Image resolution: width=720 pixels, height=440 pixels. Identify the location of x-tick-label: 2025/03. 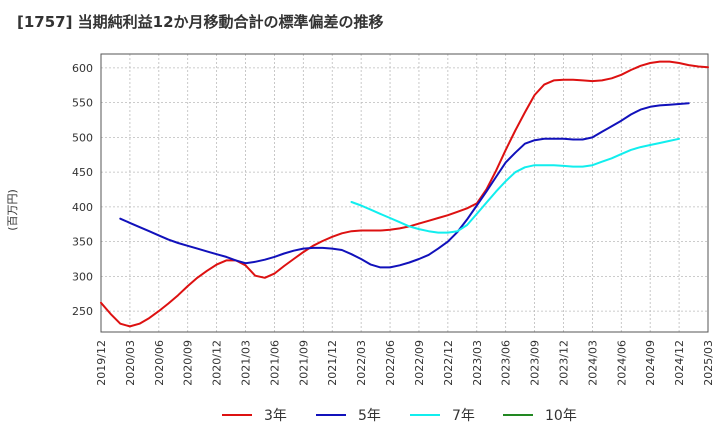
(708, 363).